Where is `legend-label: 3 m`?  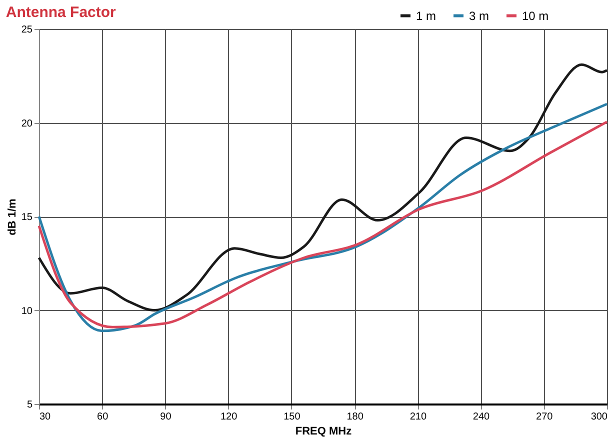
legend-label: 3 m is located at coordinates (479, 15).